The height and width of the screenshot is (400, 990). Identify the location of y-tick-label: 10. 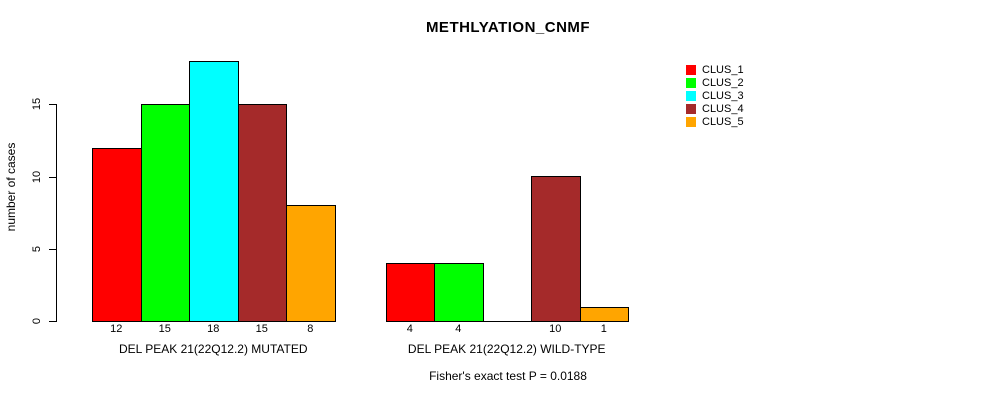
(37, 176).